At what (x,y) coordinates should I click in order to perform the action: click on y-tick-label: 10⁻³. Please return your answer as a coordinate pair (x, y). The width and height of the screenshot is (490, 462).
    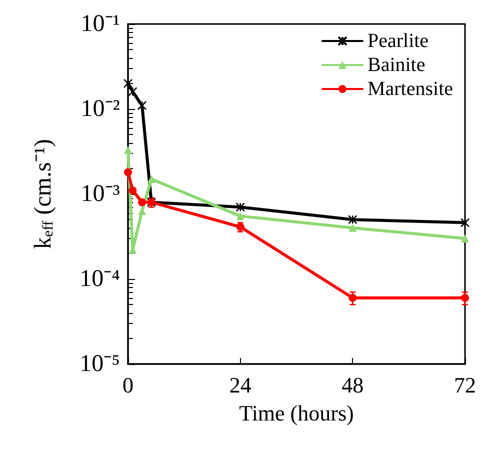
    Looking at the image, I should click on (100, 194).